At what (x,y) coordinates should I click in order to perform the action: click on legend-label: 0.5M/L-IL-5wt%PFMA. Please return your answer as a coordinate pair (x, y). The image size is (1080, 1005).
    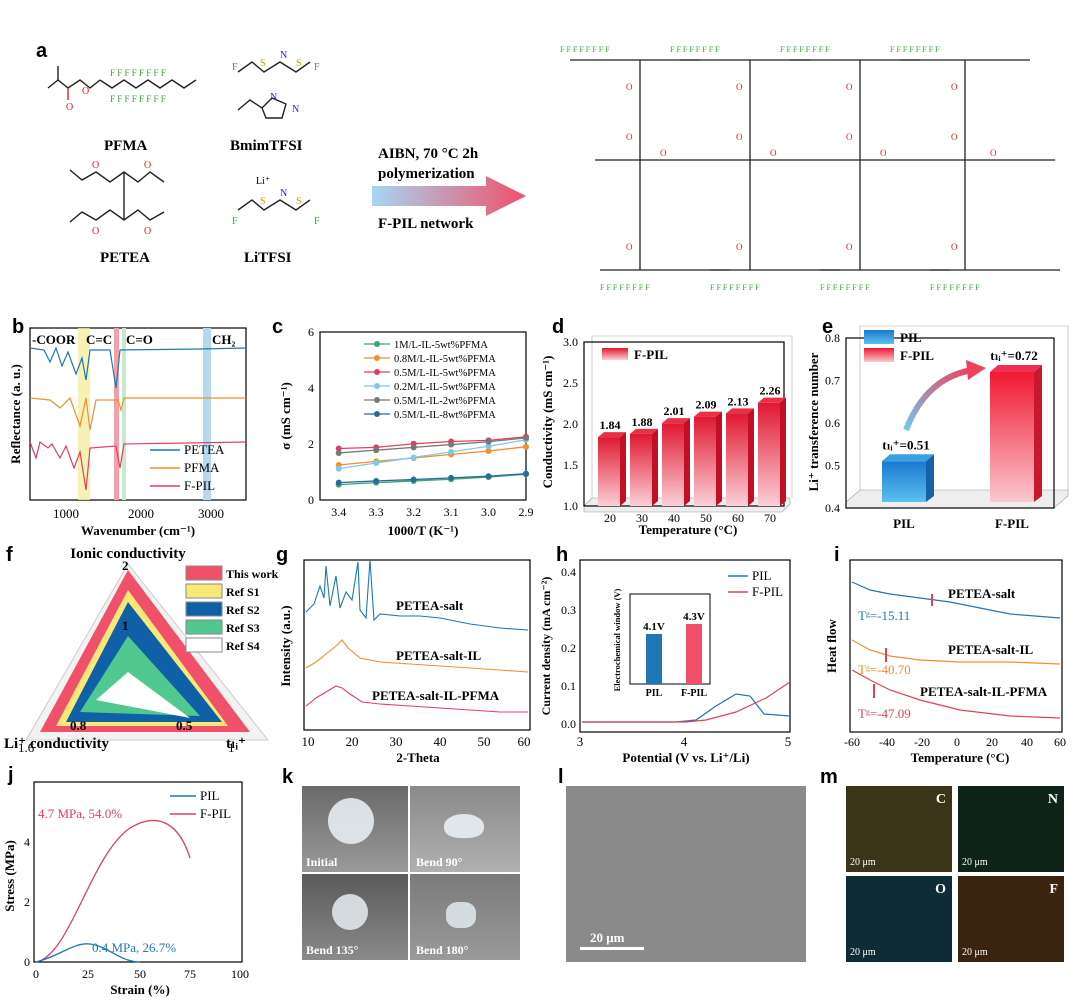
    Looking at the image, I should click on (445, 373).